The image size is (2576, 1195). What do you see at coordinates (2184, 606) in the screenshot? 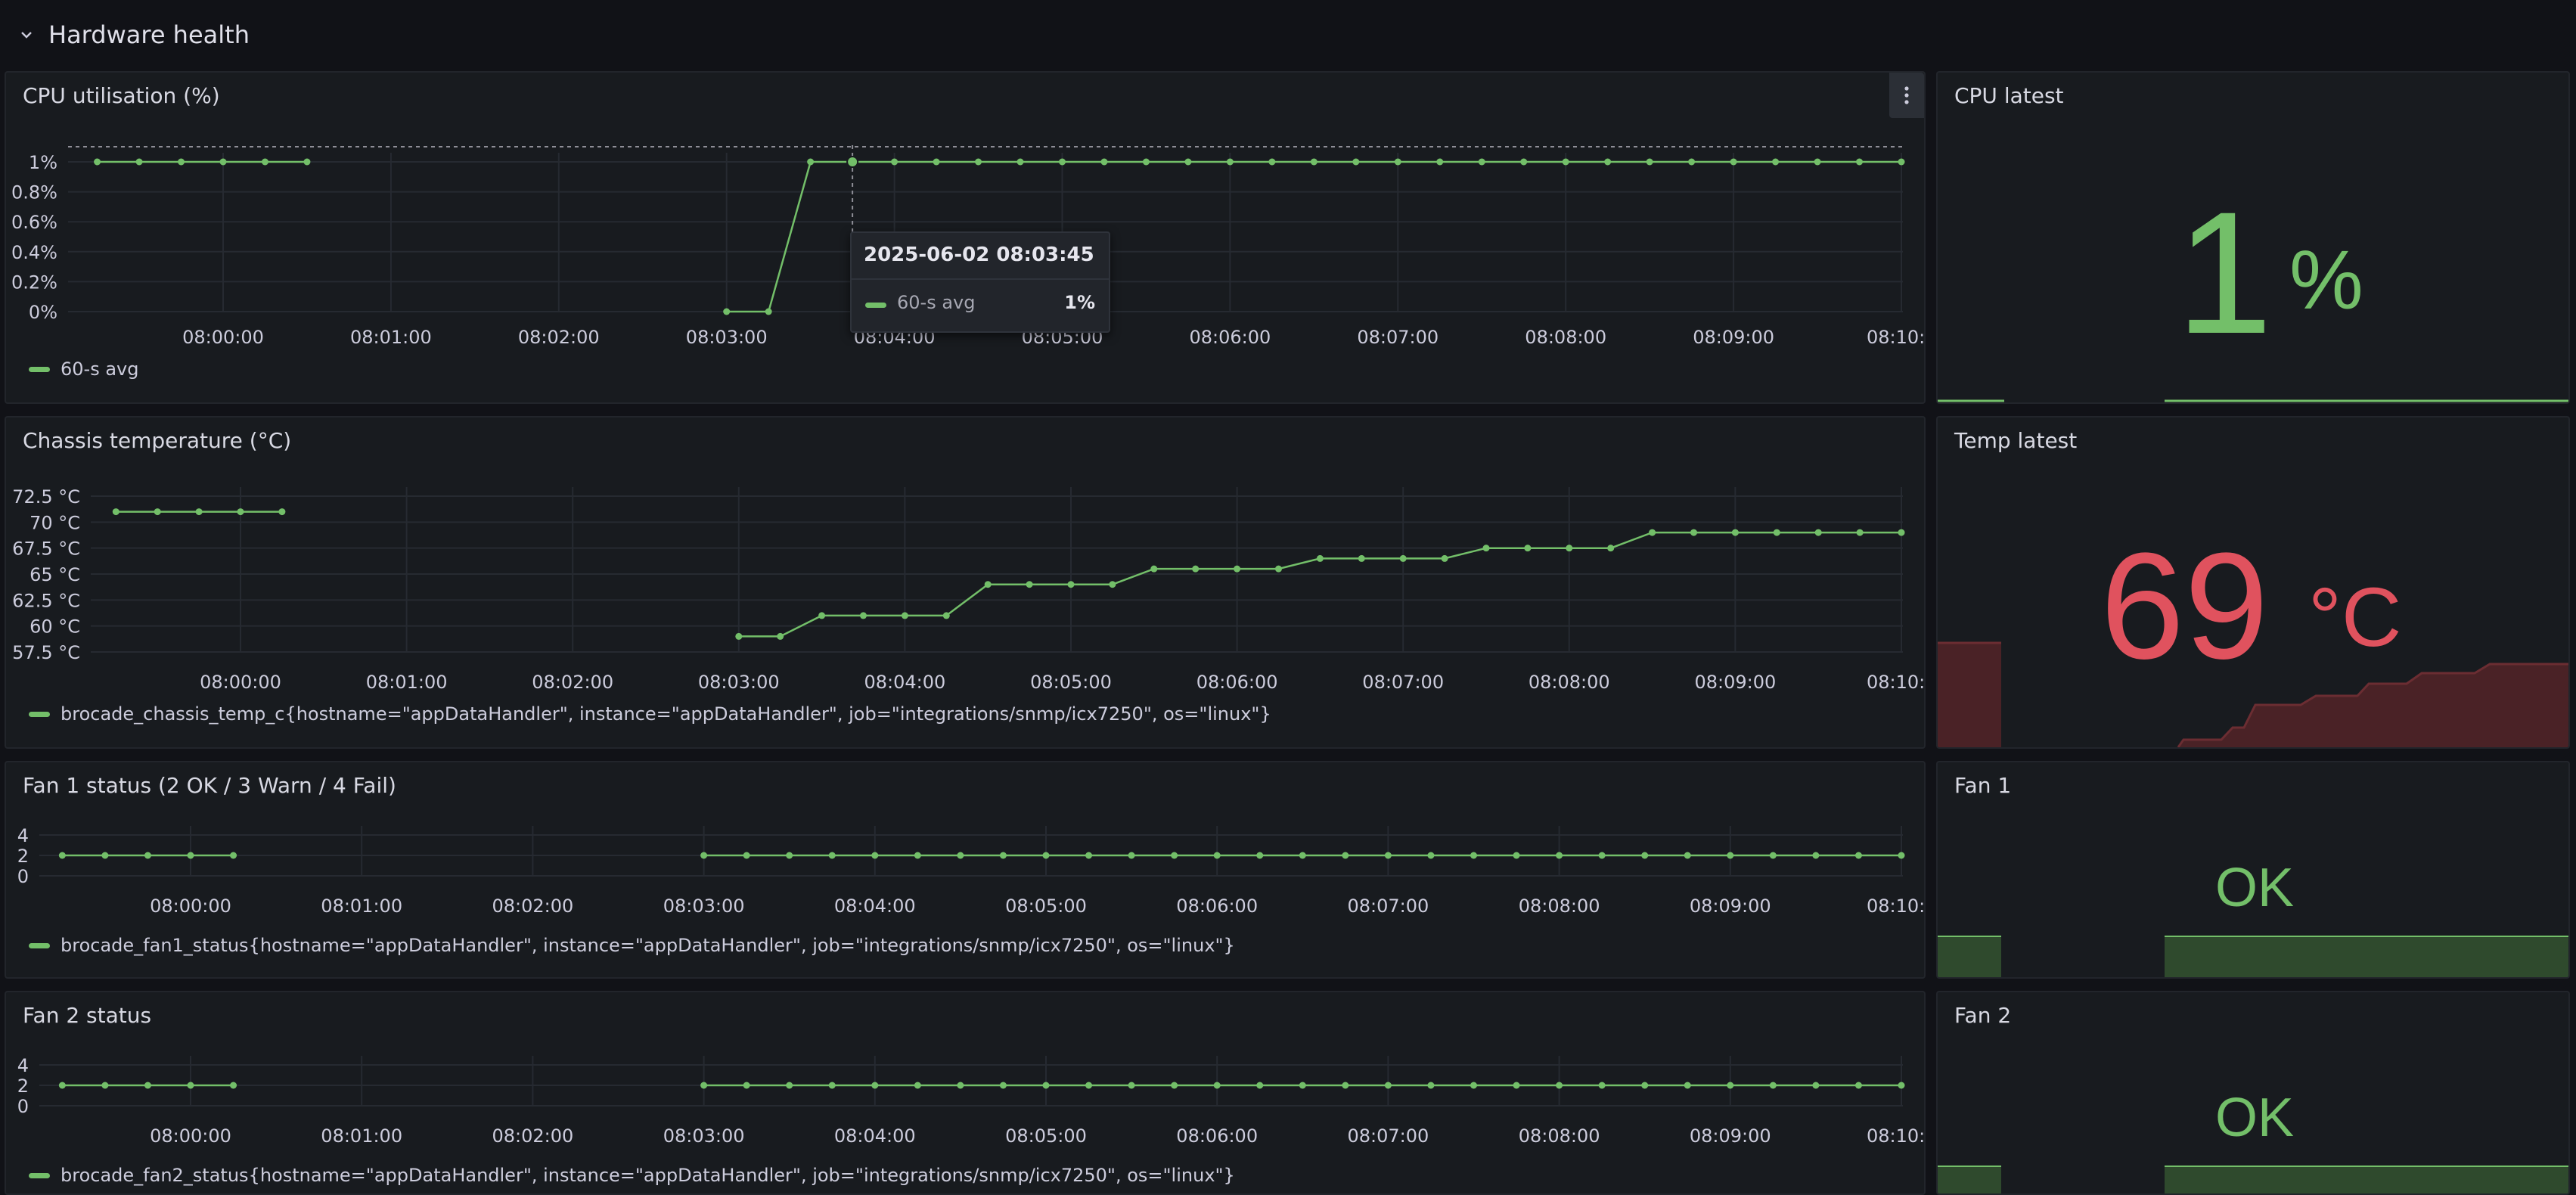
I see `stat-value: 69` at bounding box center [2184, 606].